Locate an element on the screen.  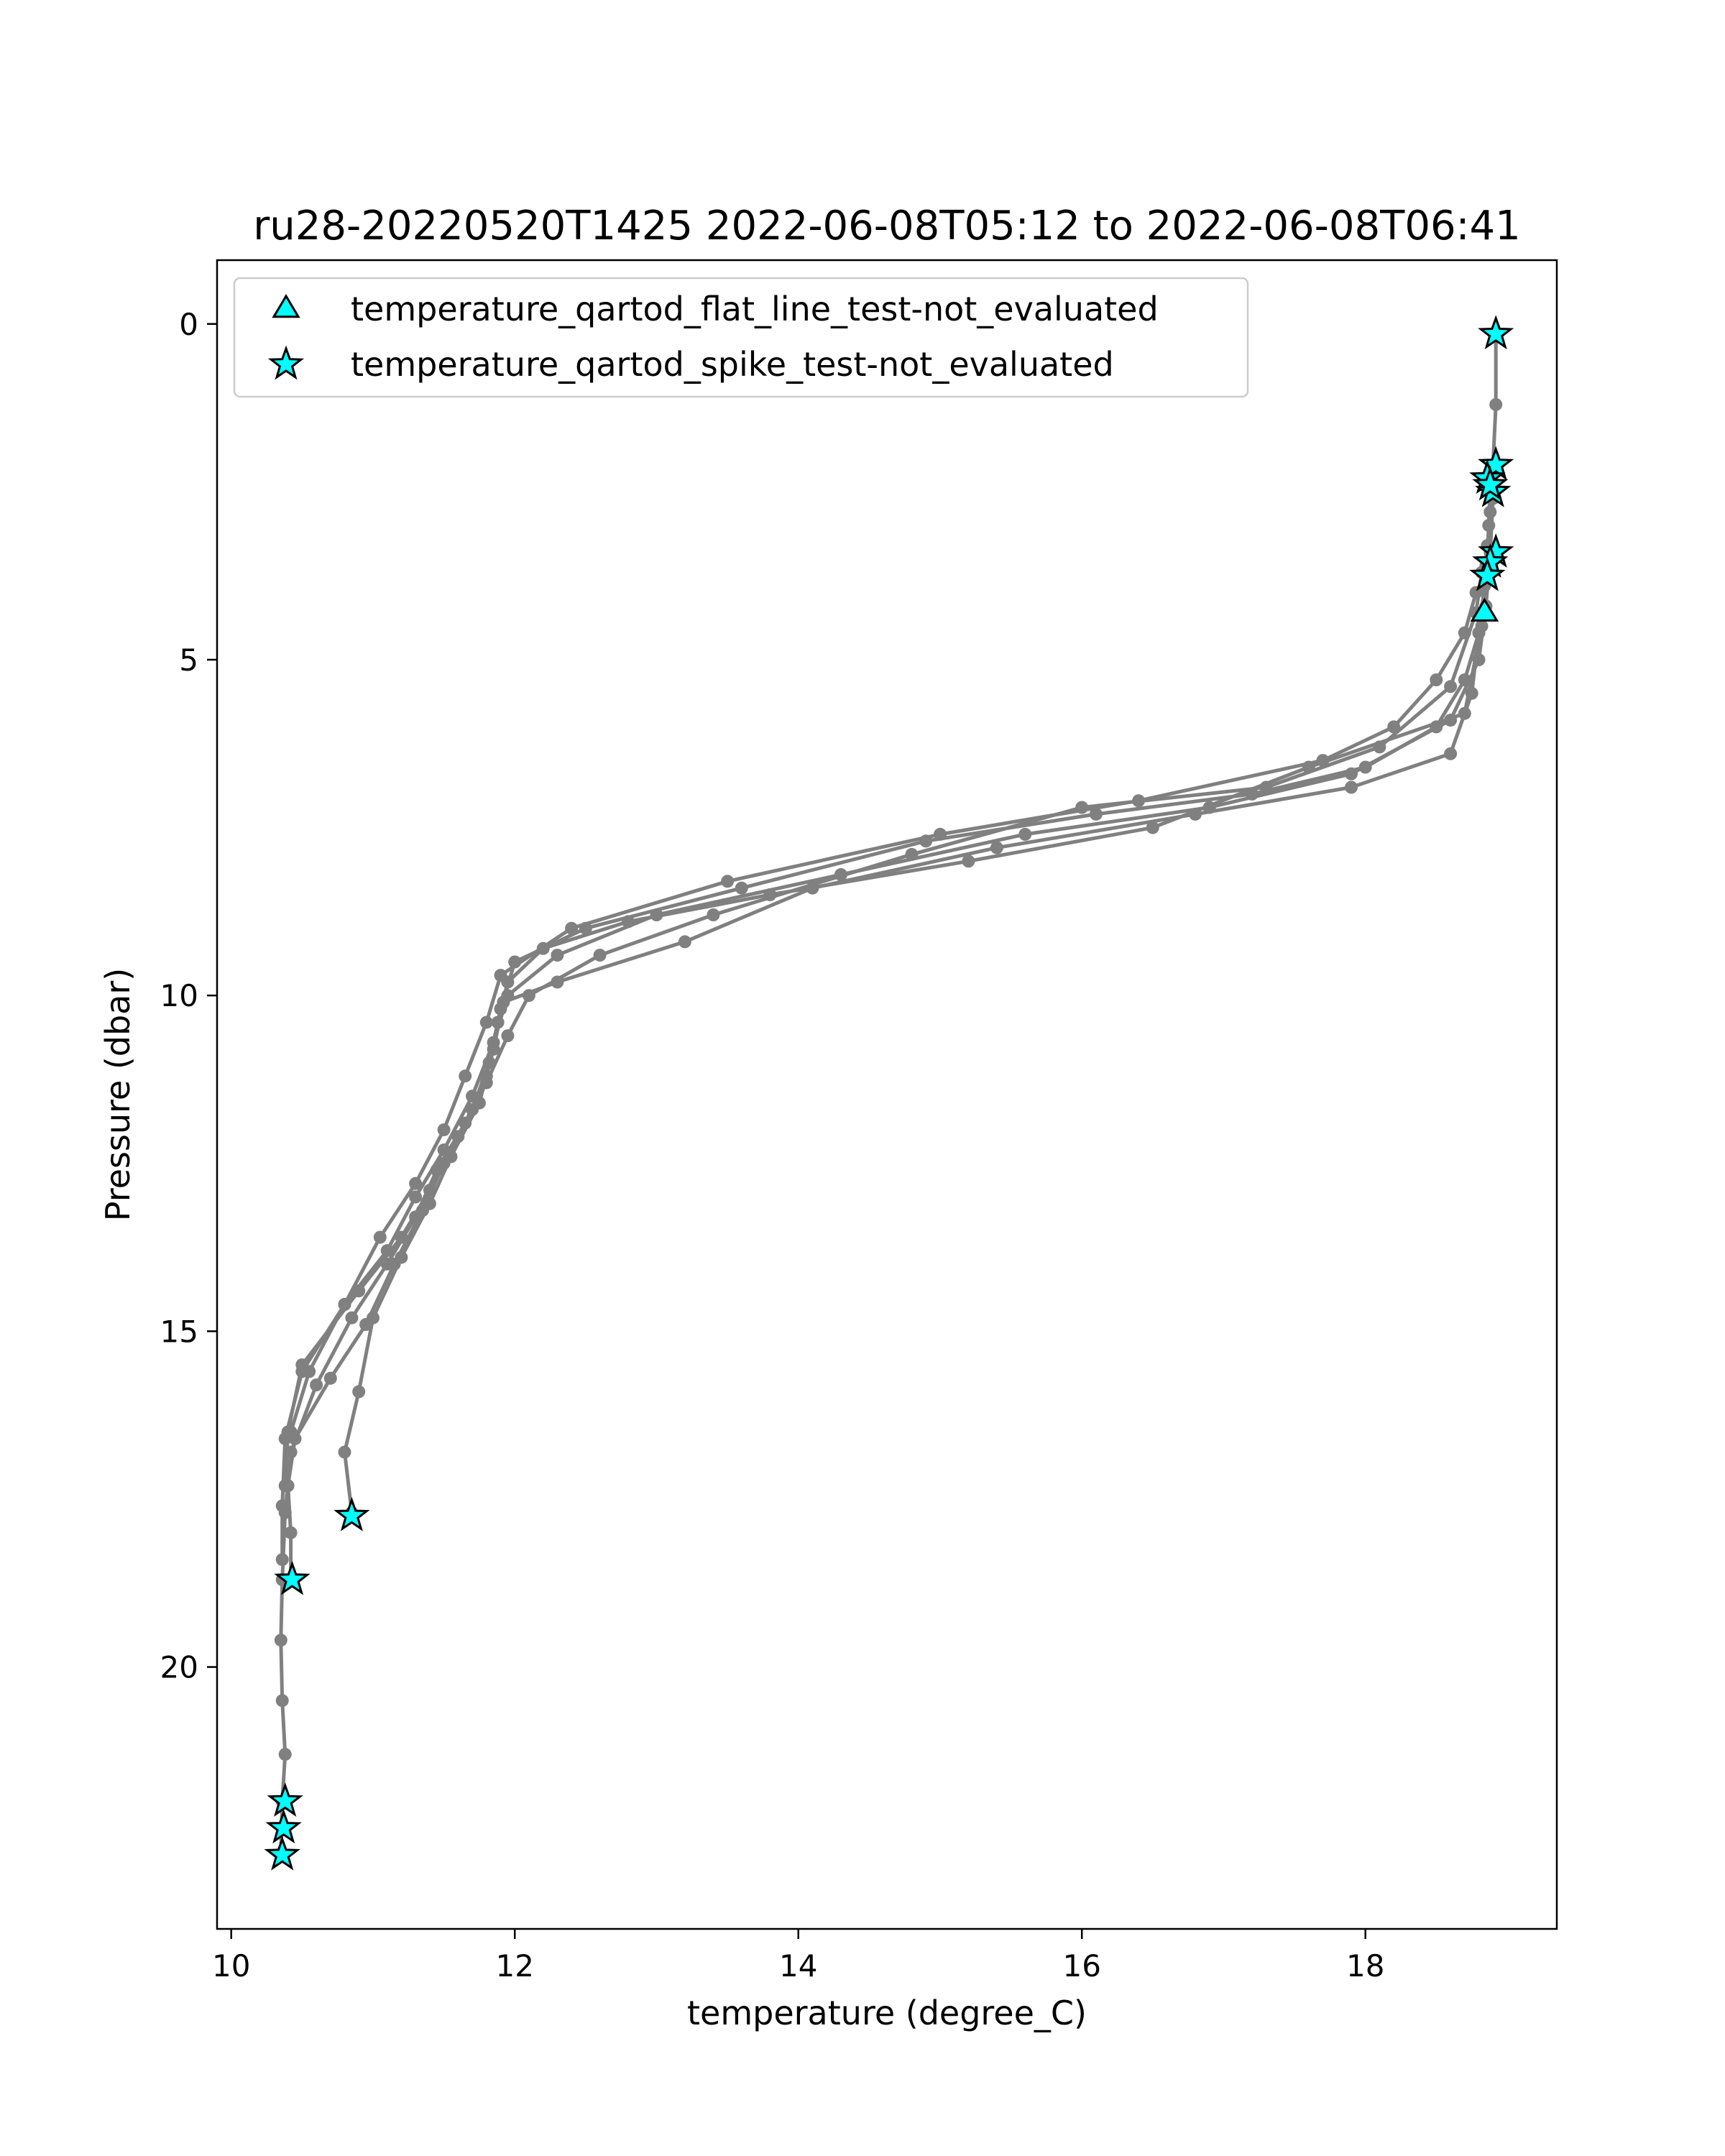
y-tick-label: 20 is located at coordinates (179, 1667).